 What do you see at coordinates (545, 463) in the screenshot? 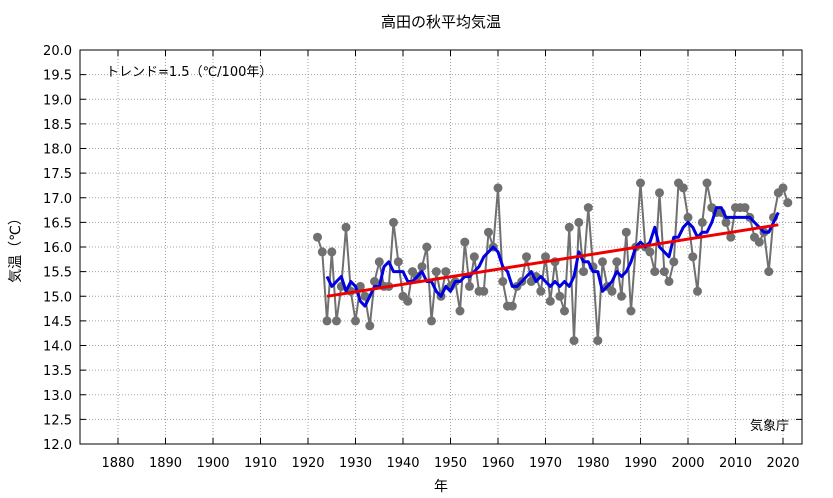
I see `x-tick-label: 1970` at bounding box center [545, 463].